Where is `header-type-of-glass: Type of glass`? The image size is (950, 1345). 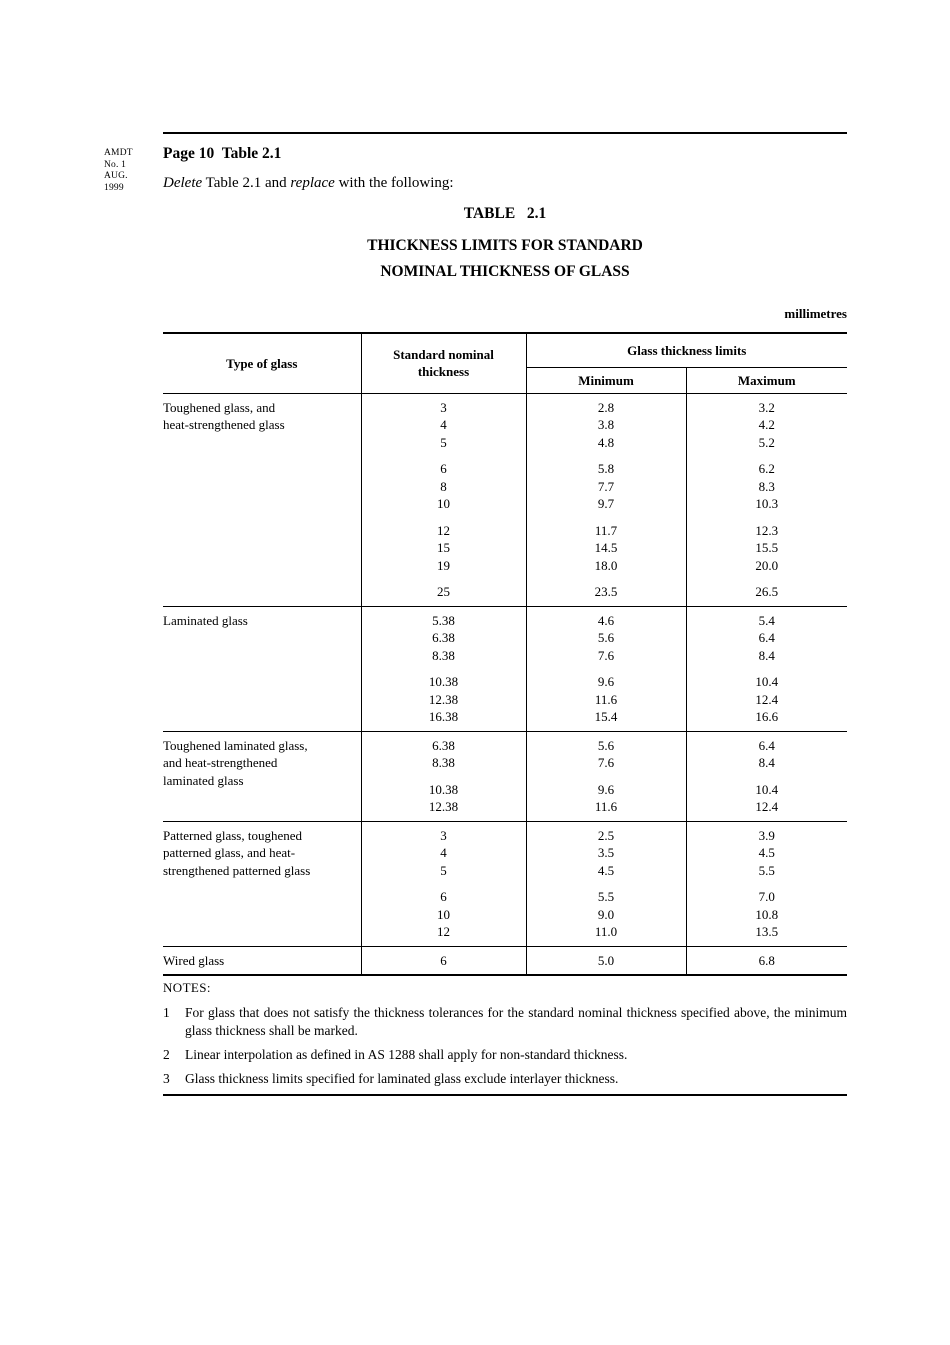 header-type-of-glass: Type of glass is located at coordinates (262, 363).